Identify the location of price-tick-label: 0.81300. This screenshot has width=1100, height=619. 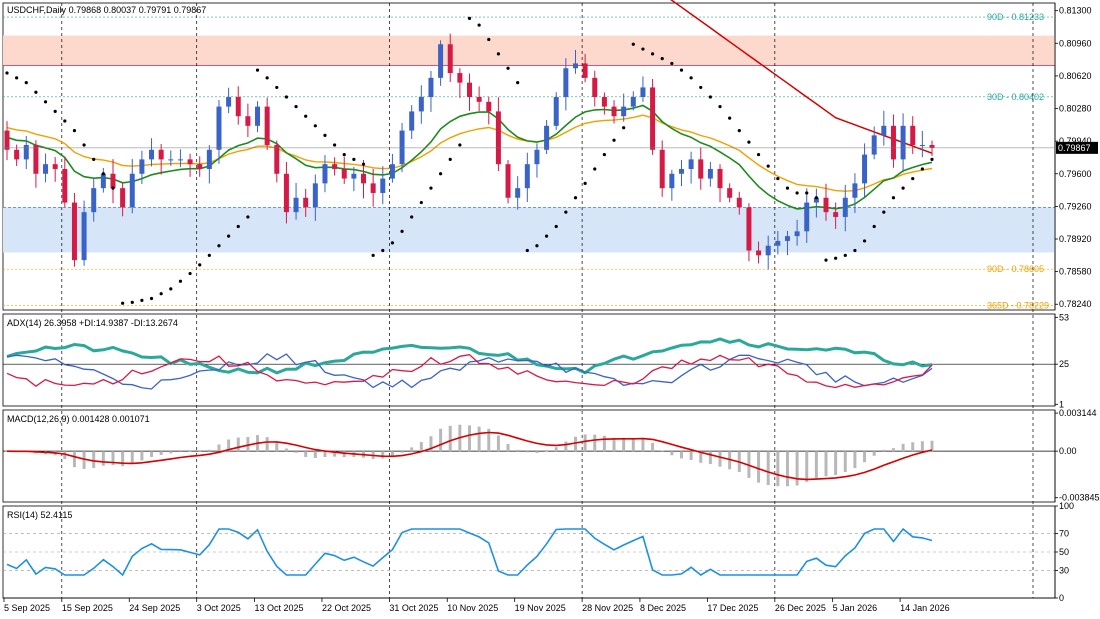
(1075, 11).